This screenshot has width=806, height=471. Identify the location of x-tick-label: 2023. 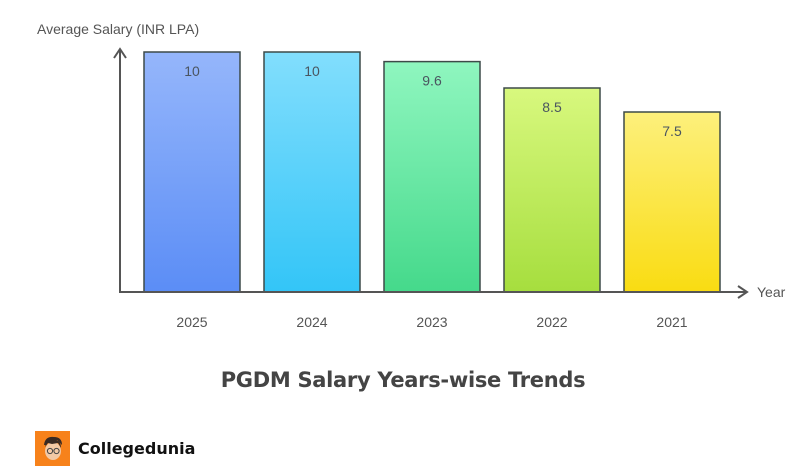
(431, 322).